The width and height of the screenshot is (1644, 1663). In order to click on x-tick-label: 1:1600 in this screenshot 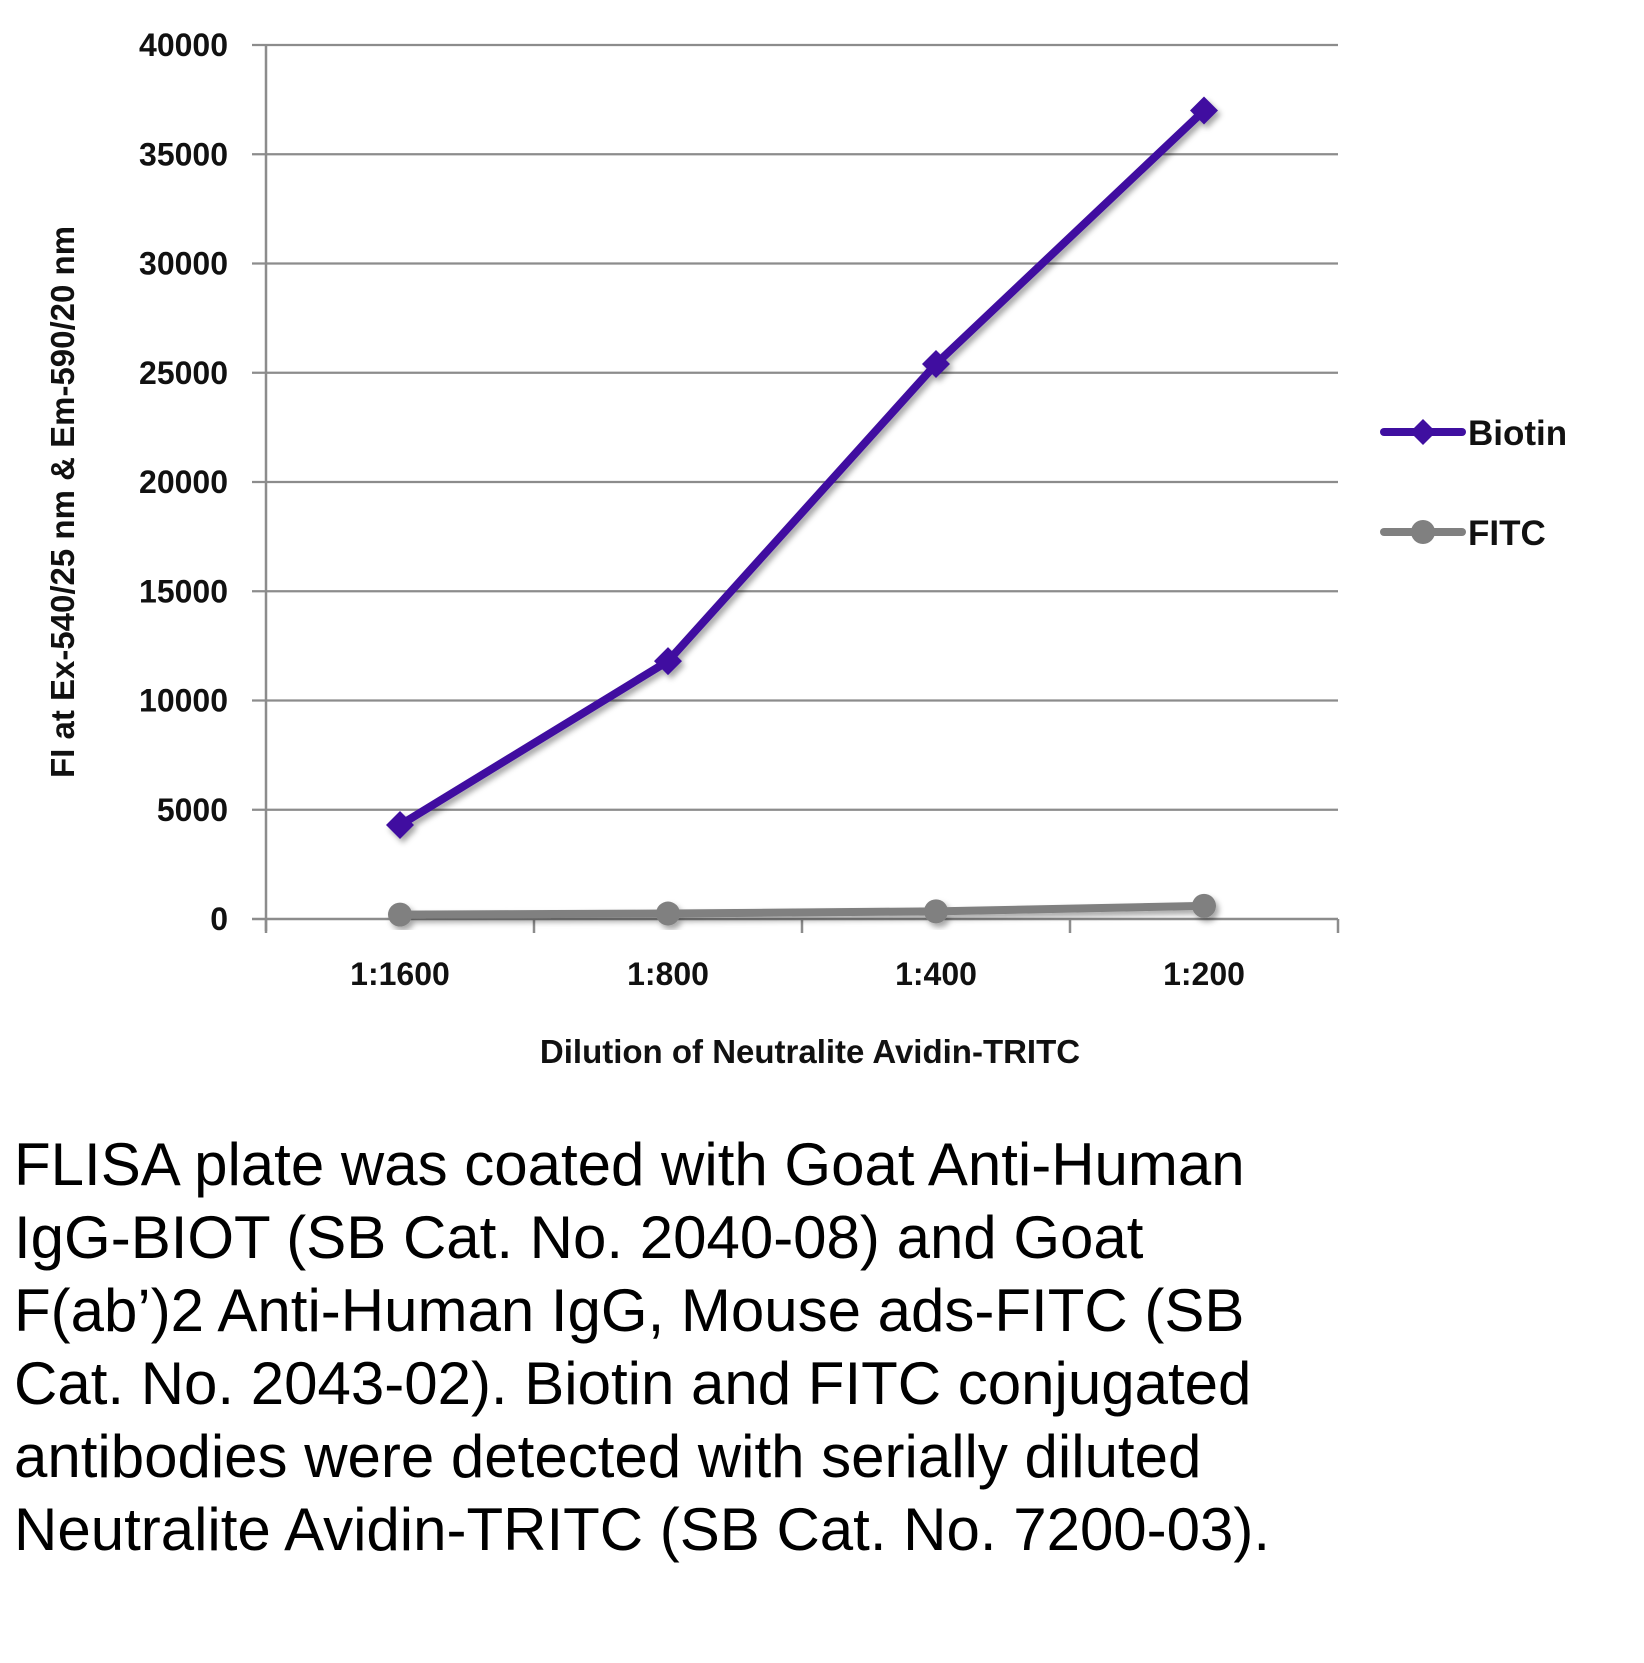, I will do `click(400, 974)`.